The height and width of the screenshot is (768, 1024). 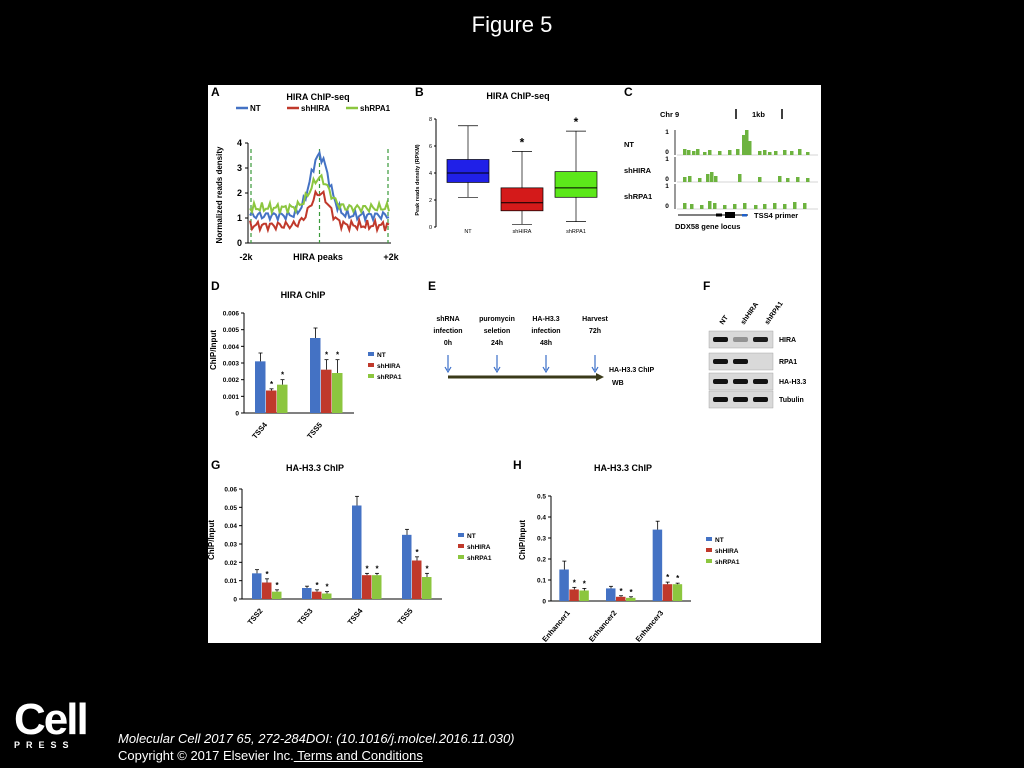 What do you see at coordinates (51, 719) in the screenshot?
I see `logo-main: Cell` at bounding box center [51, 719].